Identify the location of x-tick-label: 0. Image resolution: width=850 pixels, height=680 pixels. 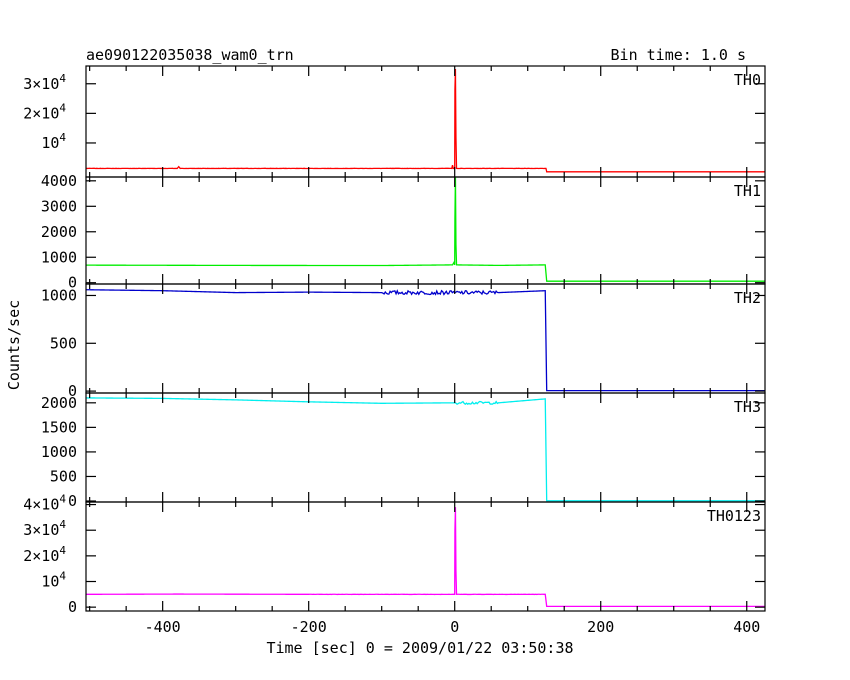
(454, 627).